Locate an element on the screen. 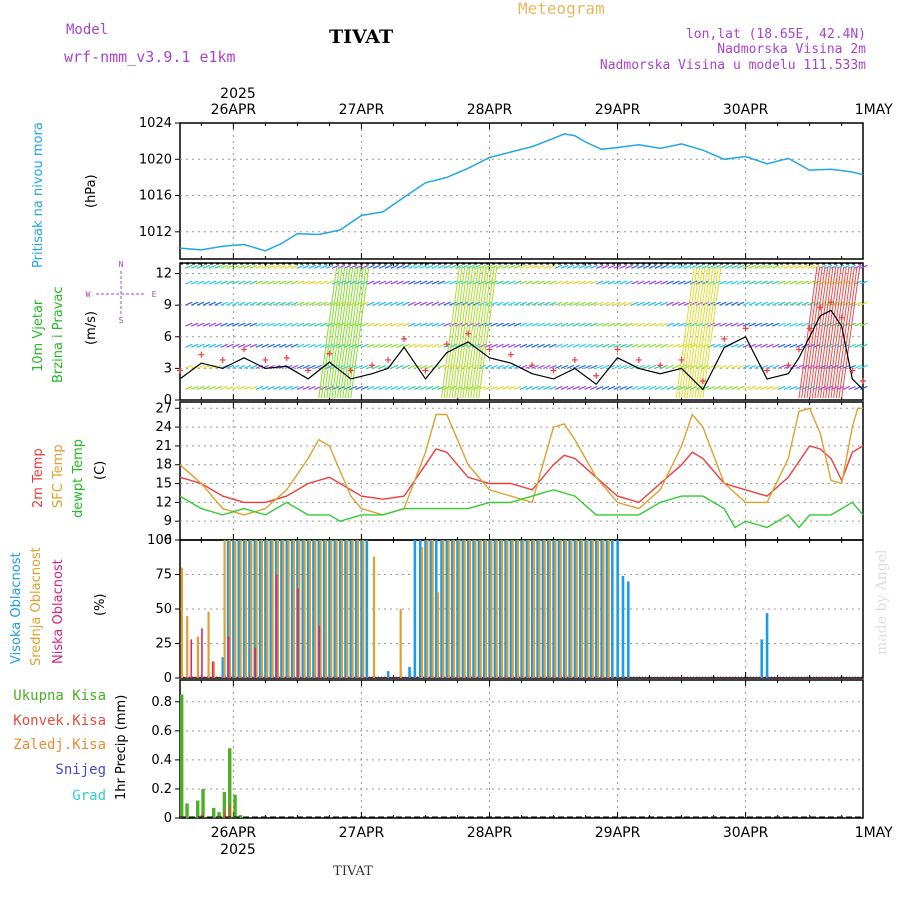 This screenshot has width=900, height=900. ytick-label: 0.8 is located at coordinates (161, 702).